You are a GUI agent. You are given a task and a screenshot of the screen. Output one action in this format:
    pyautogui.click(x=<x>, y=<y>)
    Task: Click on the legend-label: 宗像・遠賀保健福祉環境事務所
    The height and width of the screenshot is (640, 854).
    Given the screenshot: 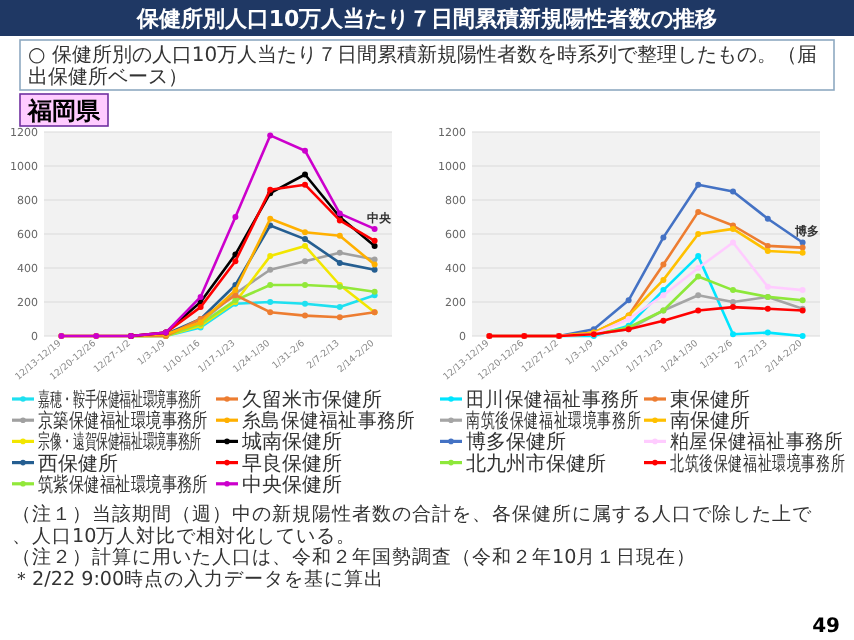 What is the action you would take?
    pyautogui.click(x=119, y=441)
    